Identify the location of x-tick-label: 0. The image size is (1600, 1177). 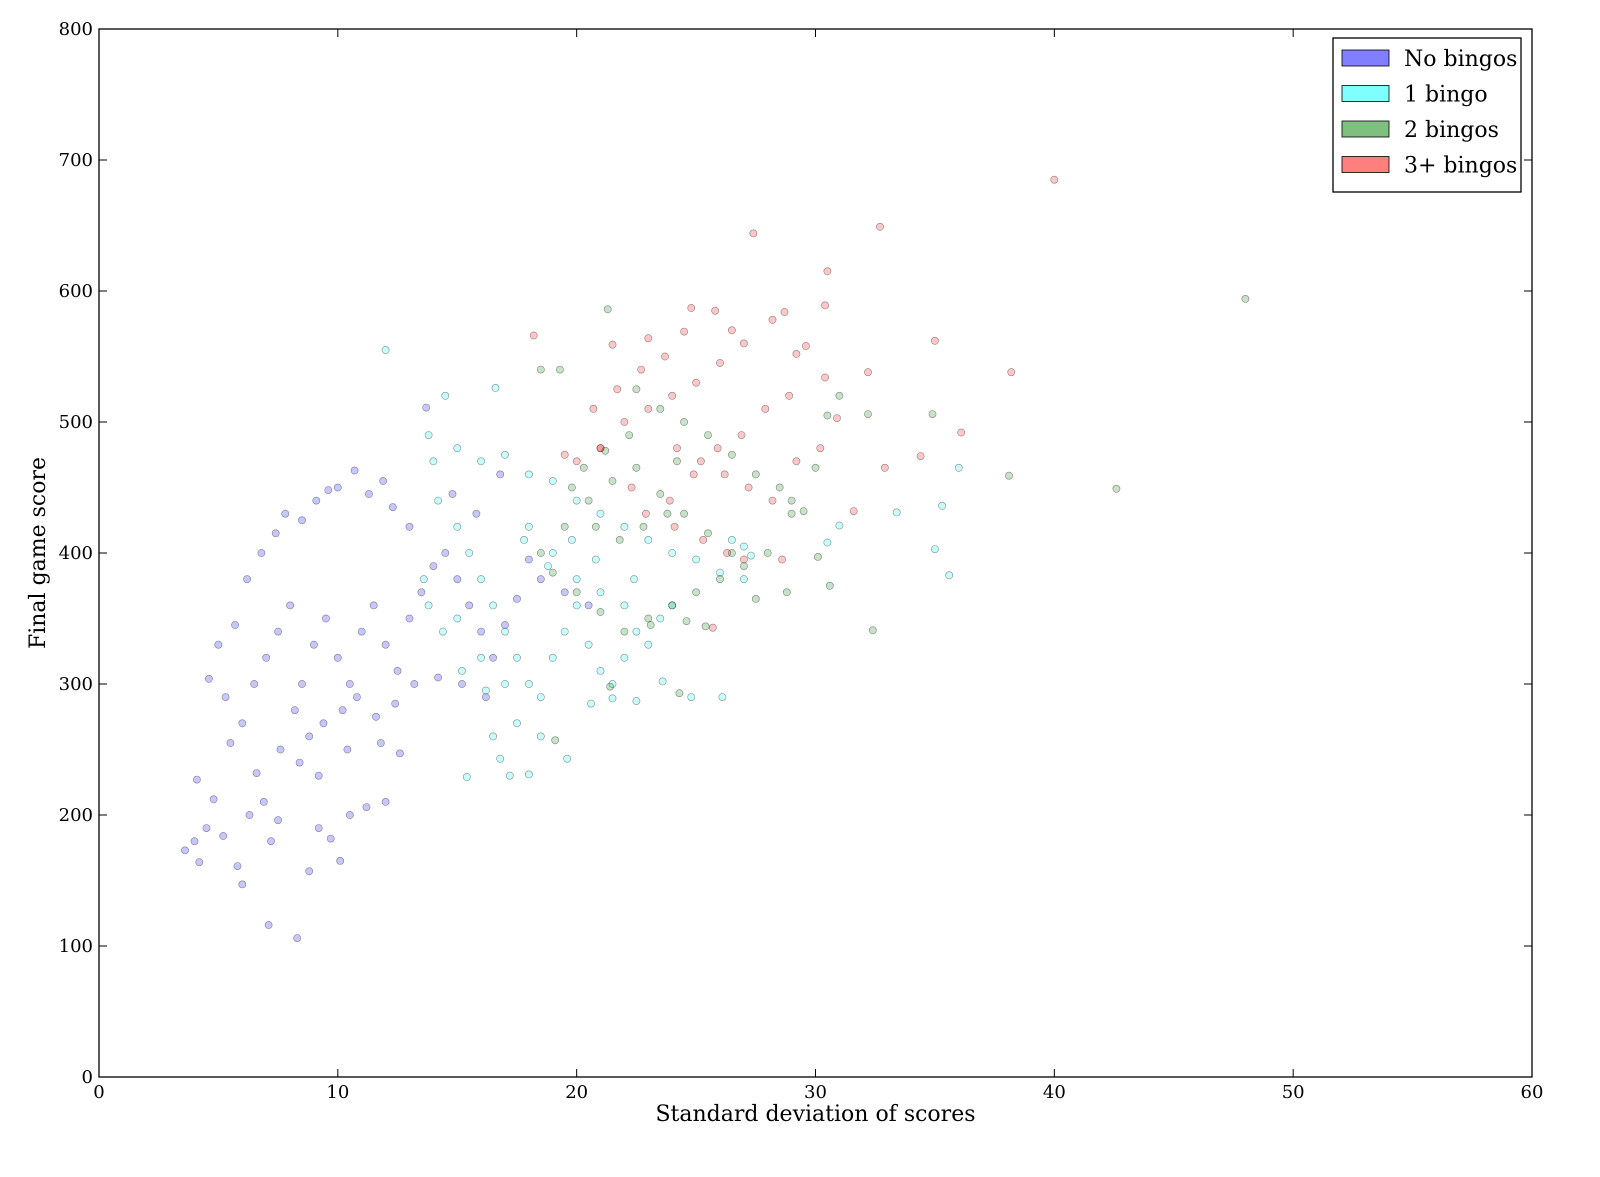
(98, 1092).